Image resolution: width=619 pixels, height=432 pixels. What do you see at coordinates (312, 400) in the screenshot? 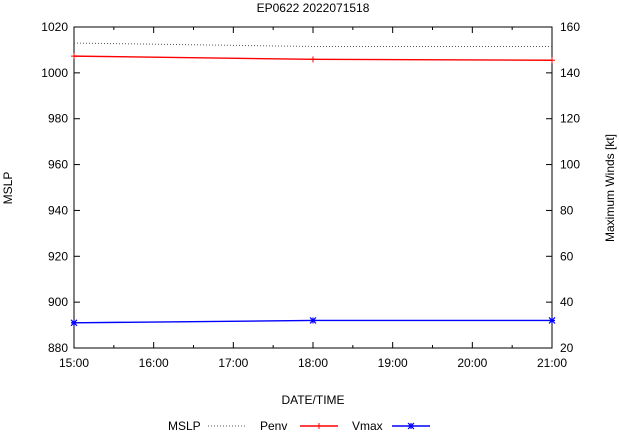
I see `x-axis-label: DATE/TIME` at bounding box center [312, 400].